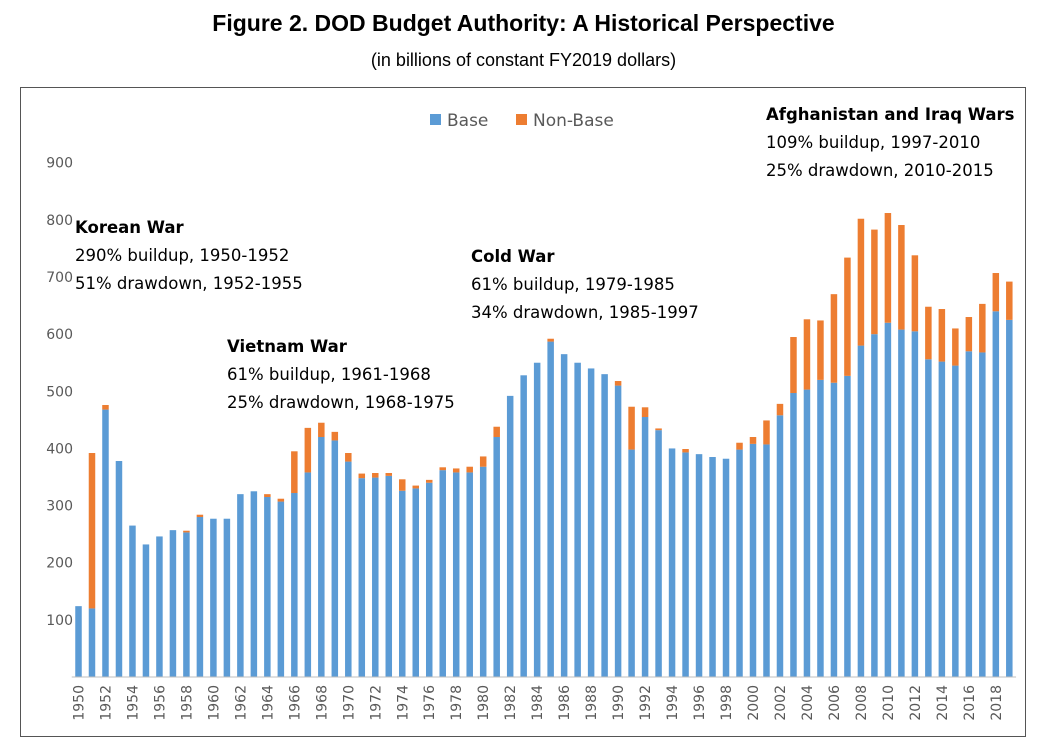  Describe the element at coordinates (873, 142) in the screenshot. I see `annotation-afghan-line1: 109% buildup, 1997-2010` at that location.